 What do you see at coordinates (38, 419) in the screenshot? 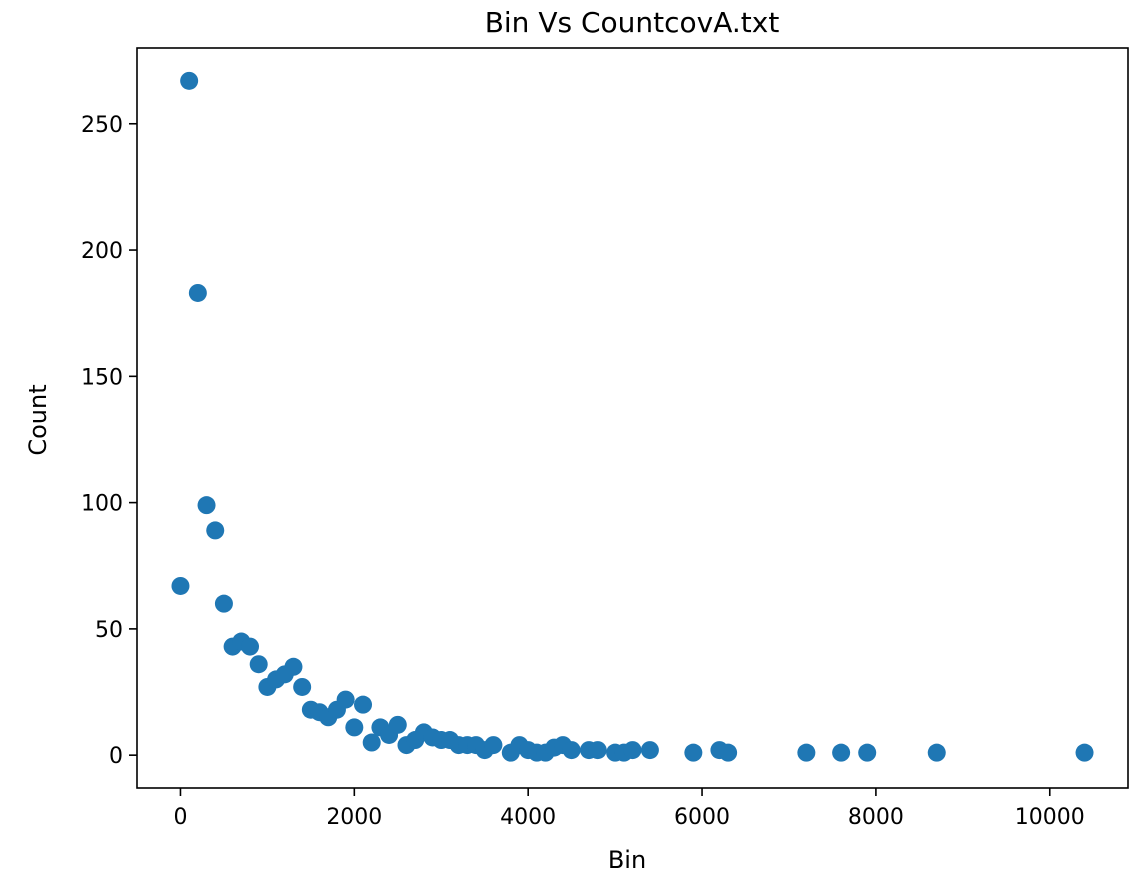
I see `y-axis-label: Count` at bounding box center [38, 419].